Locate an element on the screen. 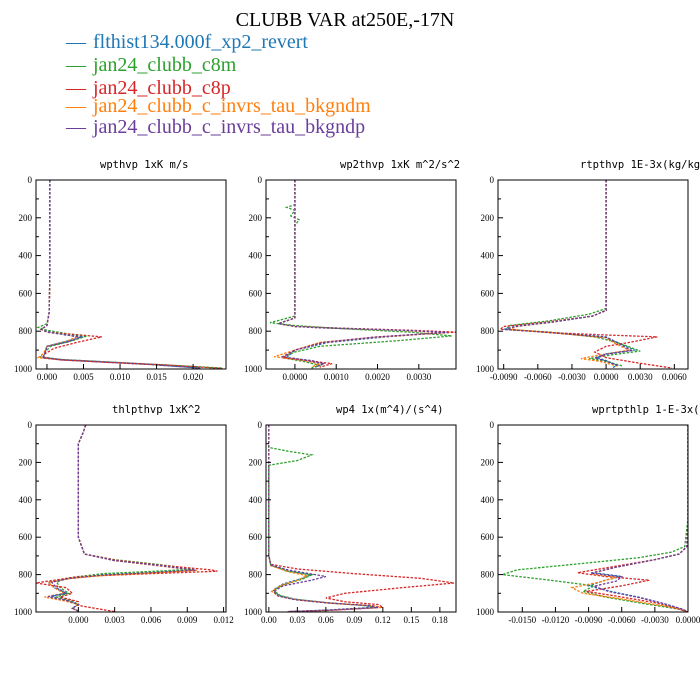 This screenshot has height=700, width=700. legend-label: jan24_clubb_c8m is located at coordinates (164, 65).